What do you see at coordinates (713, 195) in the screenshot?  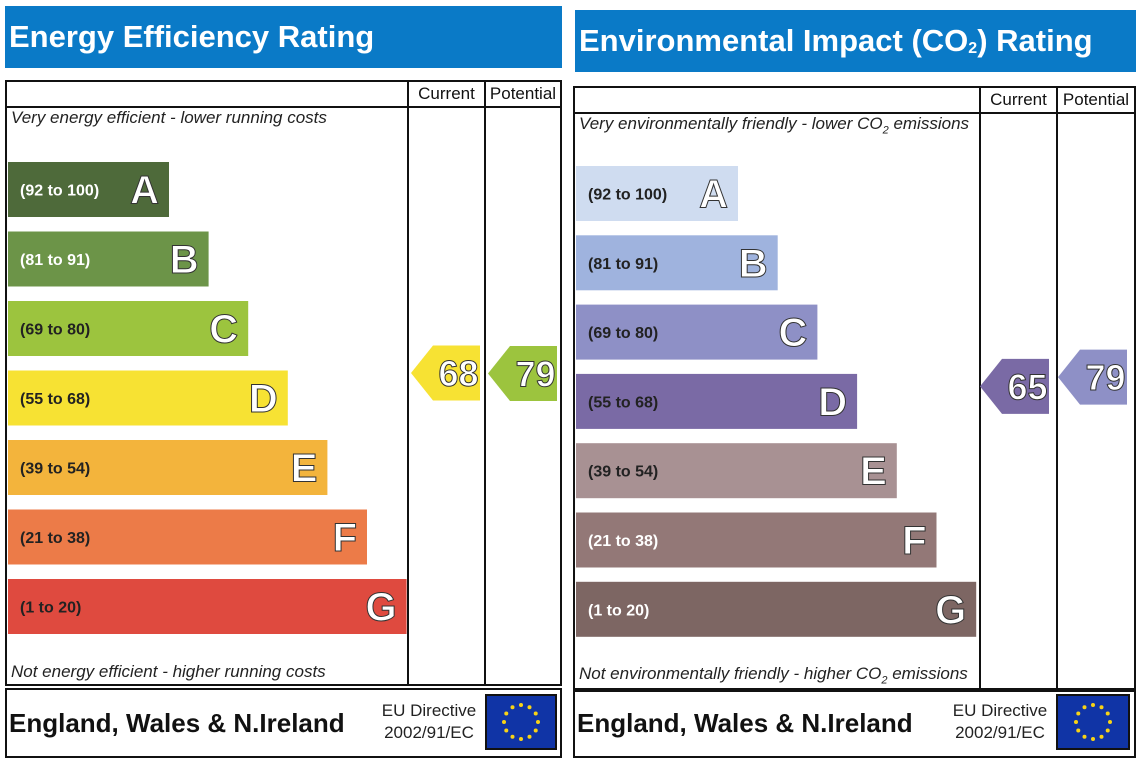 I see `band-letter-label: A` at bounding box center [713, 195].